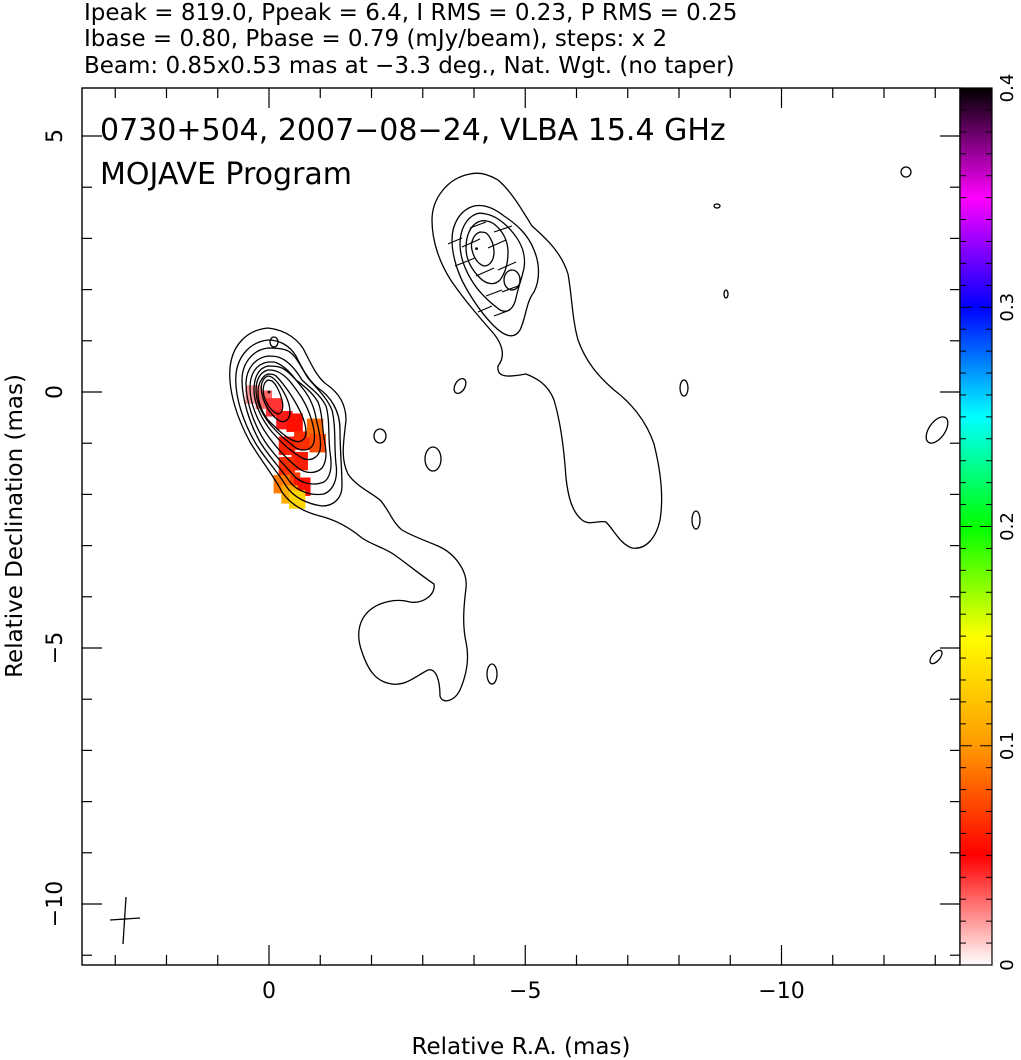 The height and width of the screenshot is (1060, 1021). I want to click on x-tick-label: 0, so click(269, 991).